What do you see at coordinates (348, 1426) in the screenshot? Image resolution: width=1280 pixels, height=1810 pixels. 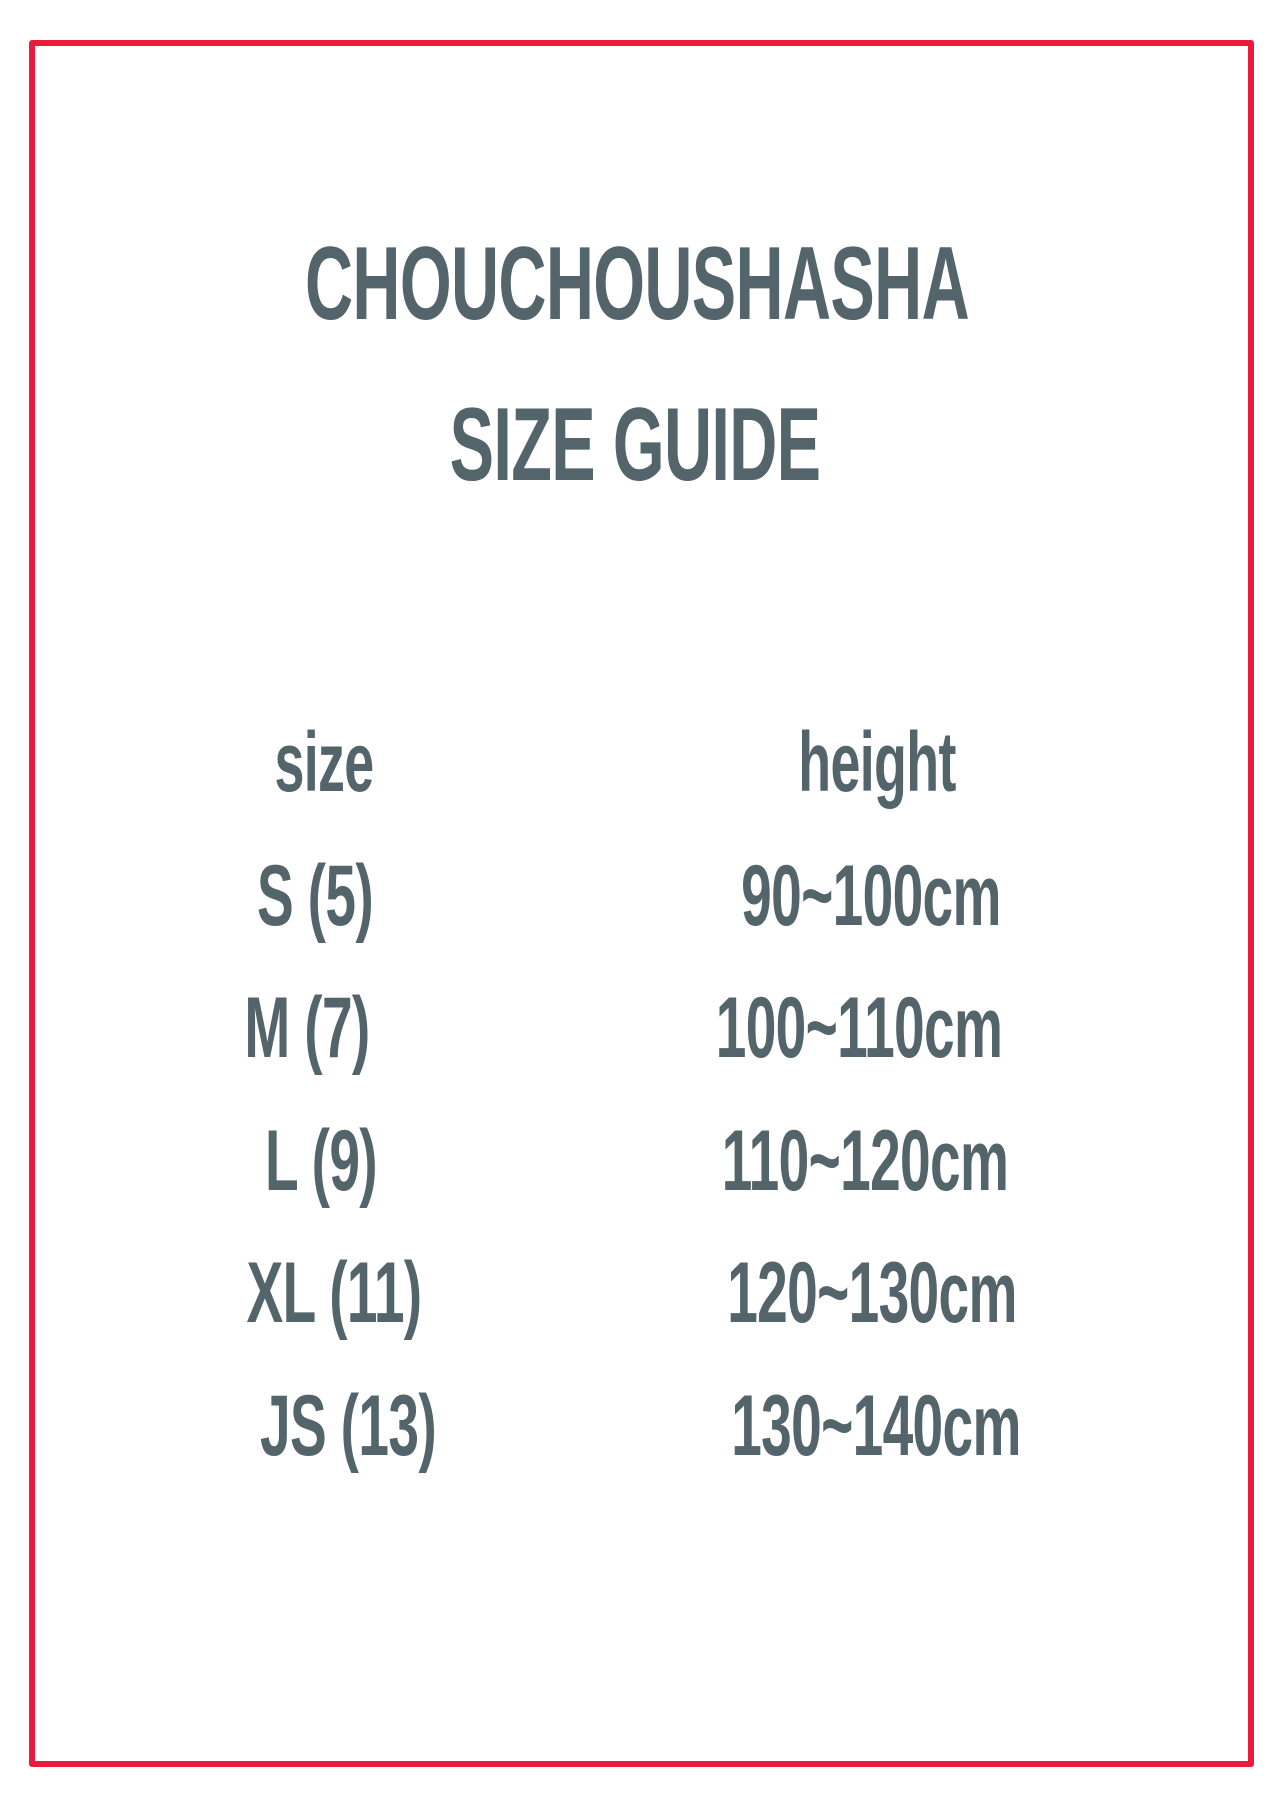 I see `size-cell: JS (13)` at bounding box center [348, 1426].